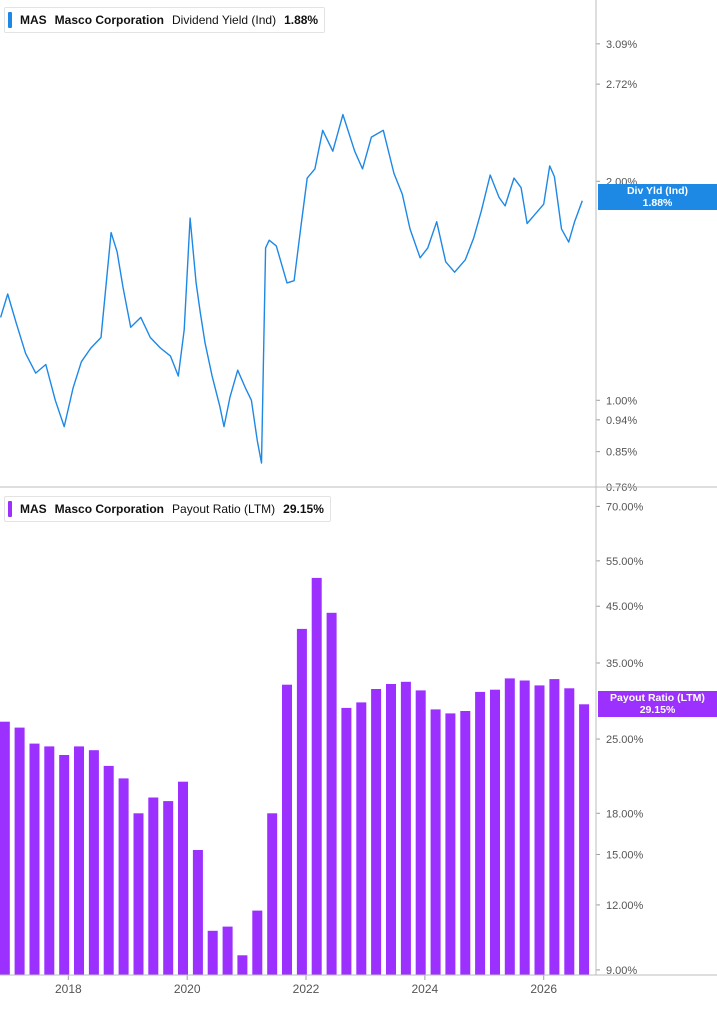  What do you see at coordinates (621, 453) in the screenshot?
I see `yield-y-tick-label: 0.85%` at bounding box center [621, 453].